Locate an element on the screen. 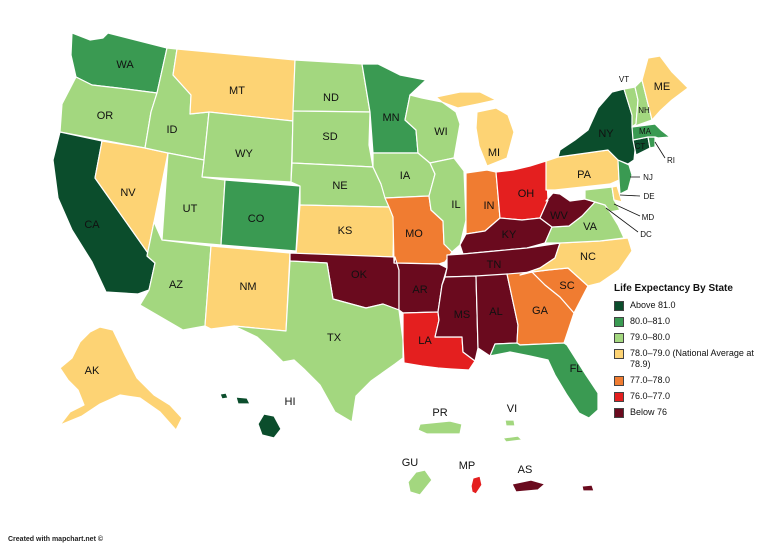  state-pr is located at coordinates (440, 427).